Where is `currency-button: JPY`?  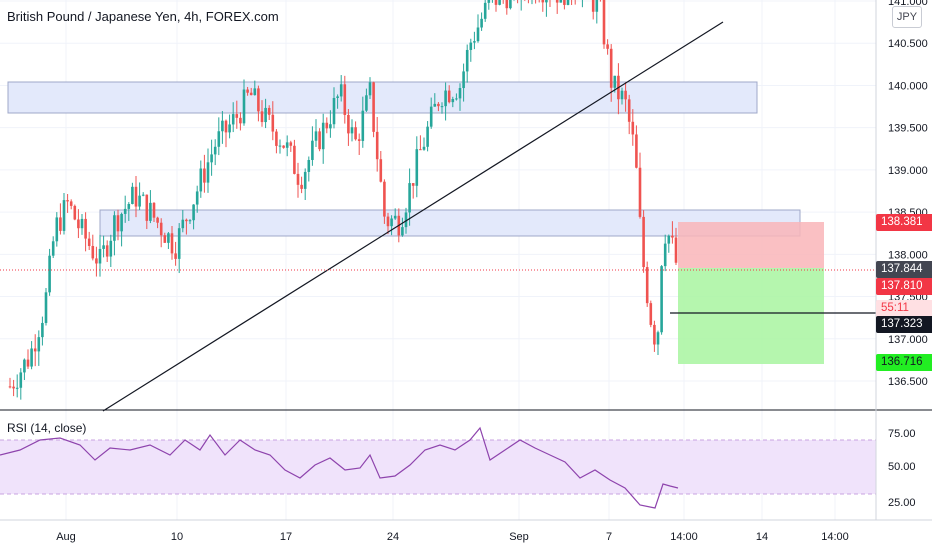 currency-button: JPY is located at coordinates (907, 17).